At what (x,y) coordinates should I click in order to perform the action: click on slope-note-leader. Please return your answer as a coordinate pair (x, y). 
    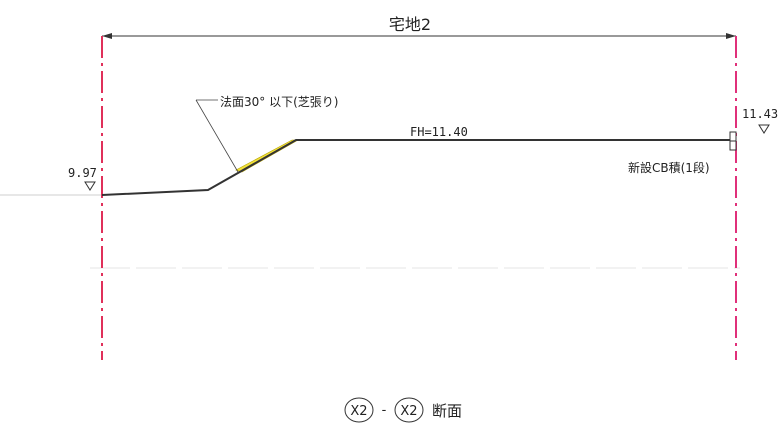
    Looking at the image, I should click on (217, 136).